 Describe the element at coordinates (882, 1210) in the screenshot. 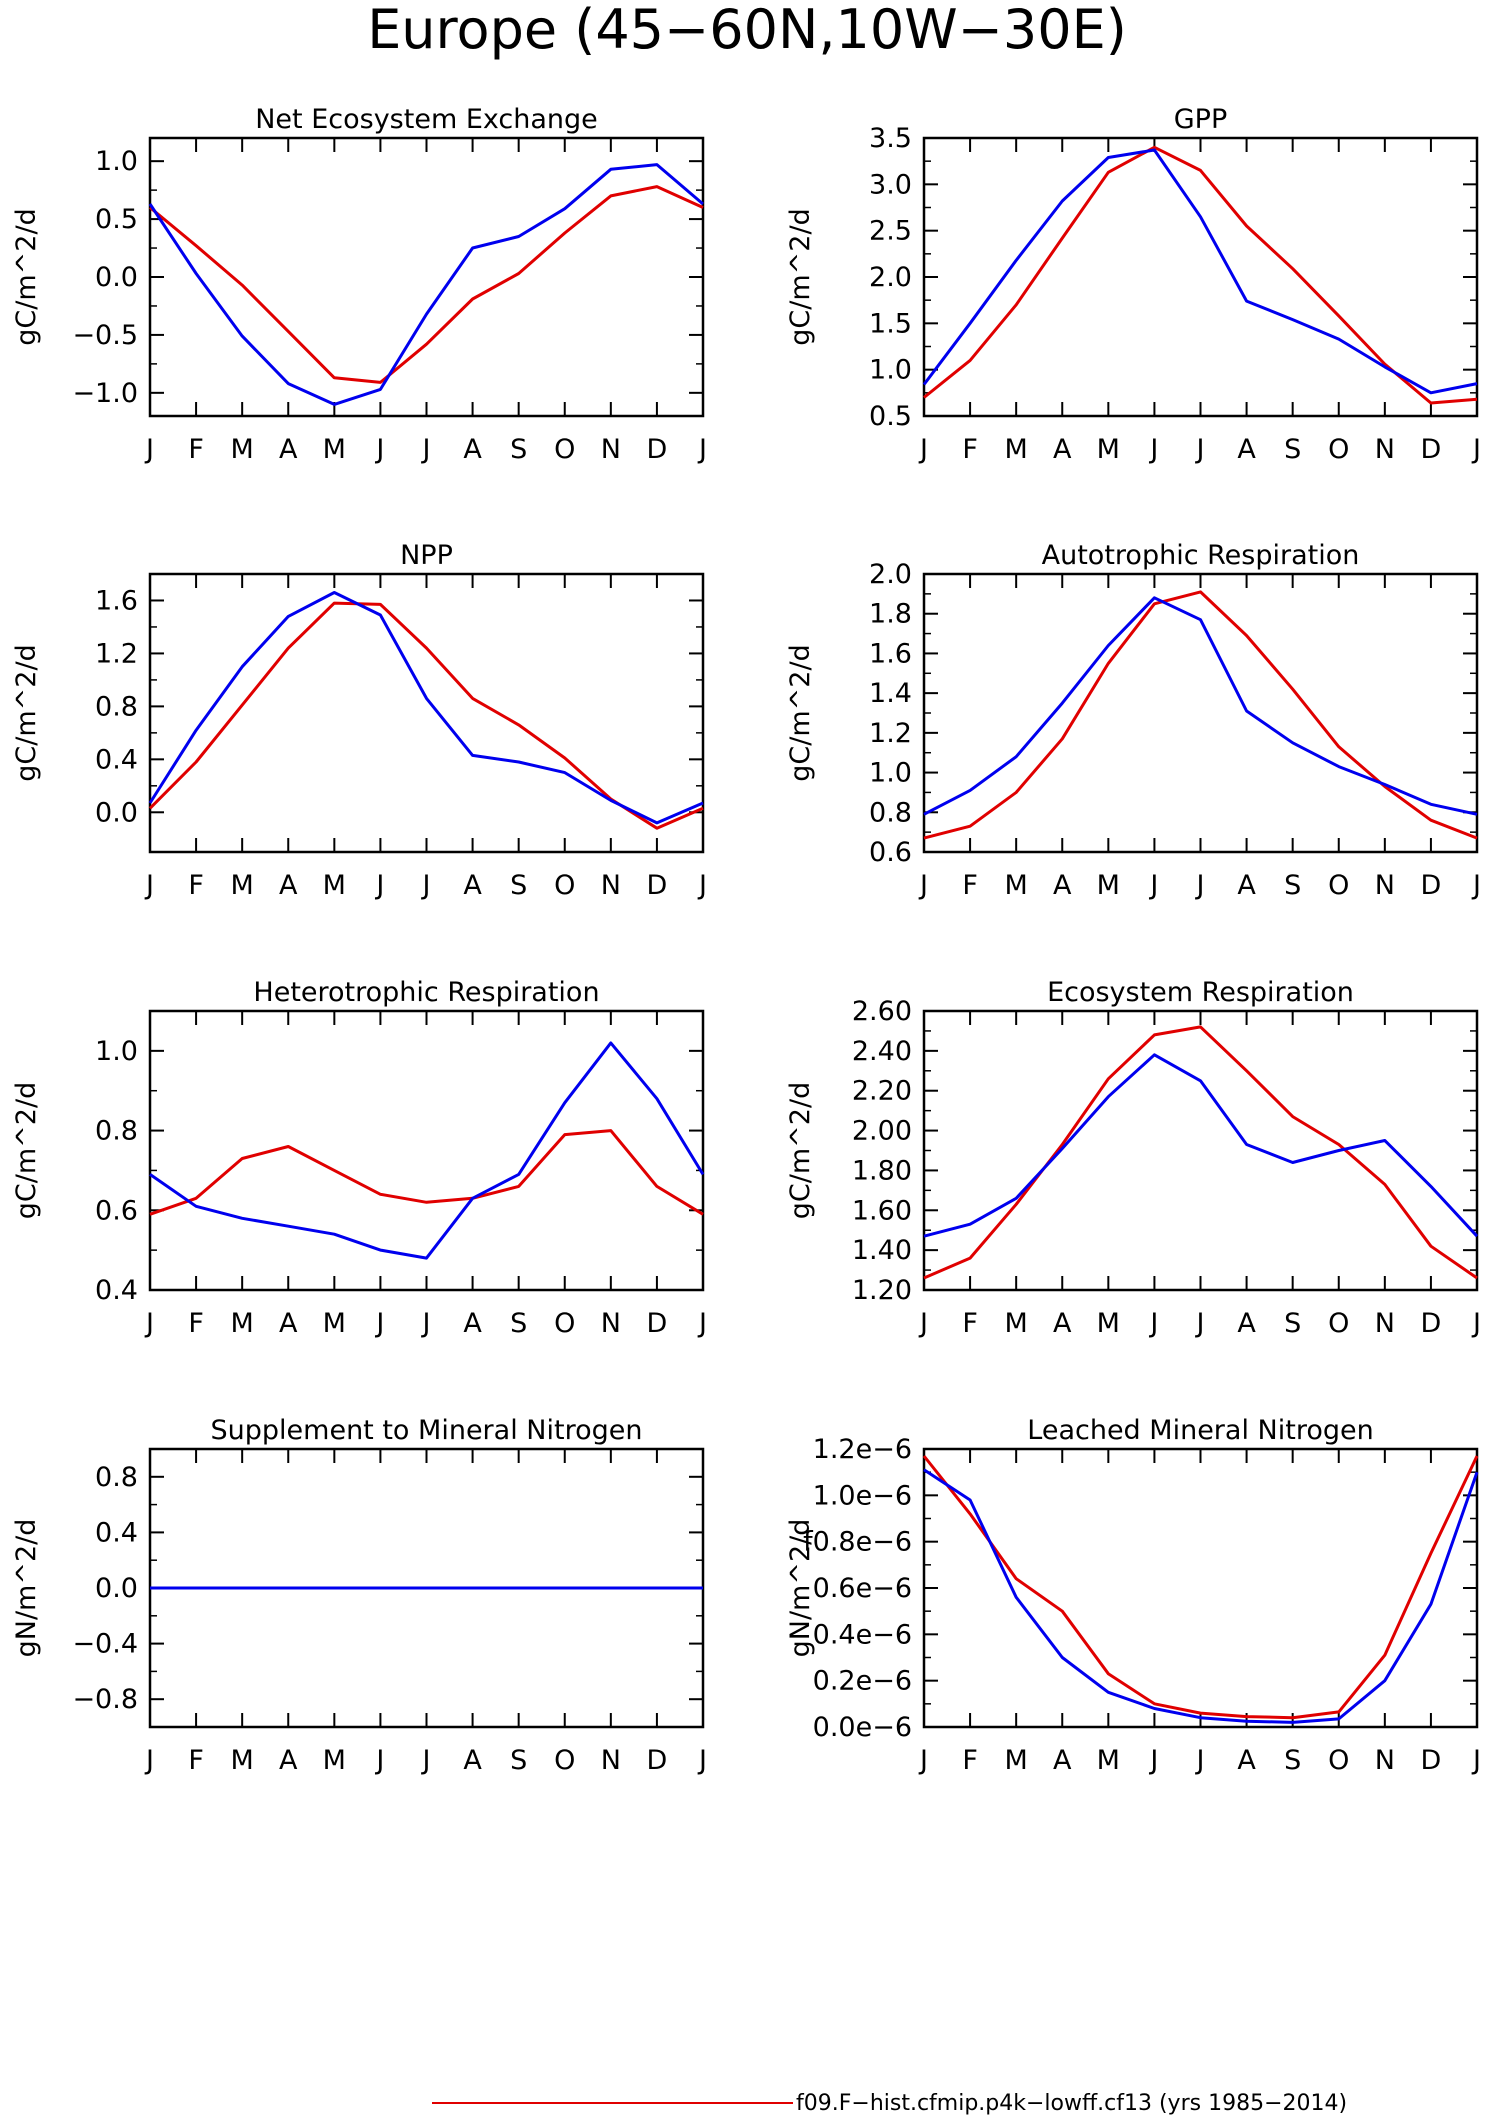

I see `y-tick-label: 1.60` at that location.